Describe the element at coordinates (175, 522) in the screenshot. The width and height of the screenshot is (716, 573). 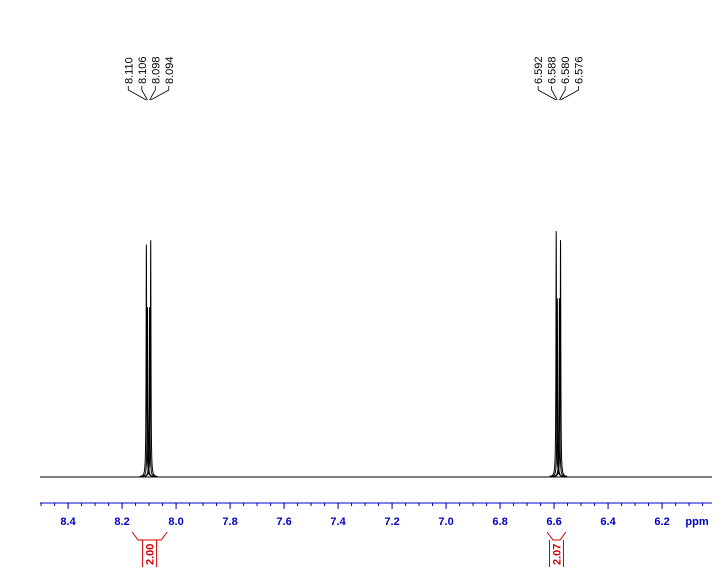
I see `x-tick-label: 8.0` at that location.